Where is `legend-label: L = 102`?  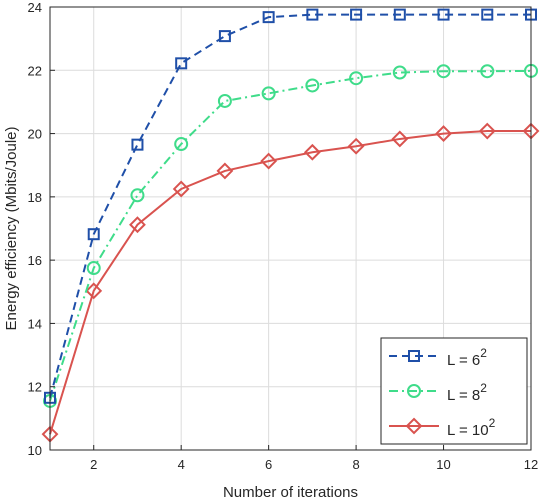
legend-label: L = 102 is located at coordinates (471, 427).